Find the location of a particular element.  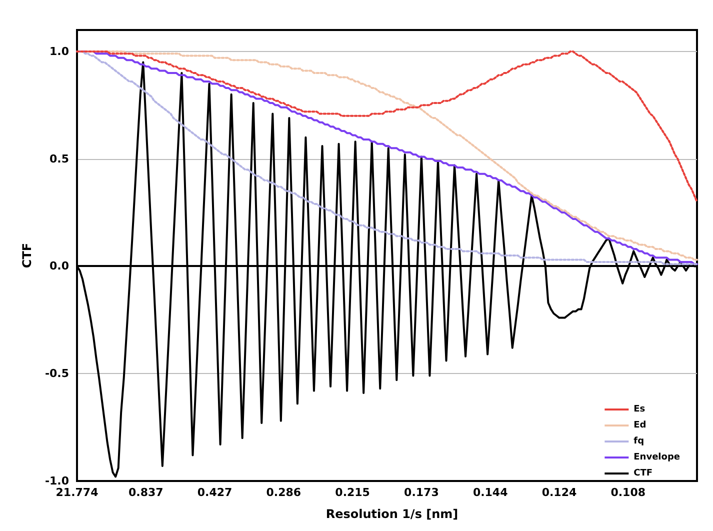

legend-label: Ed is located at coordinates (640, 425).